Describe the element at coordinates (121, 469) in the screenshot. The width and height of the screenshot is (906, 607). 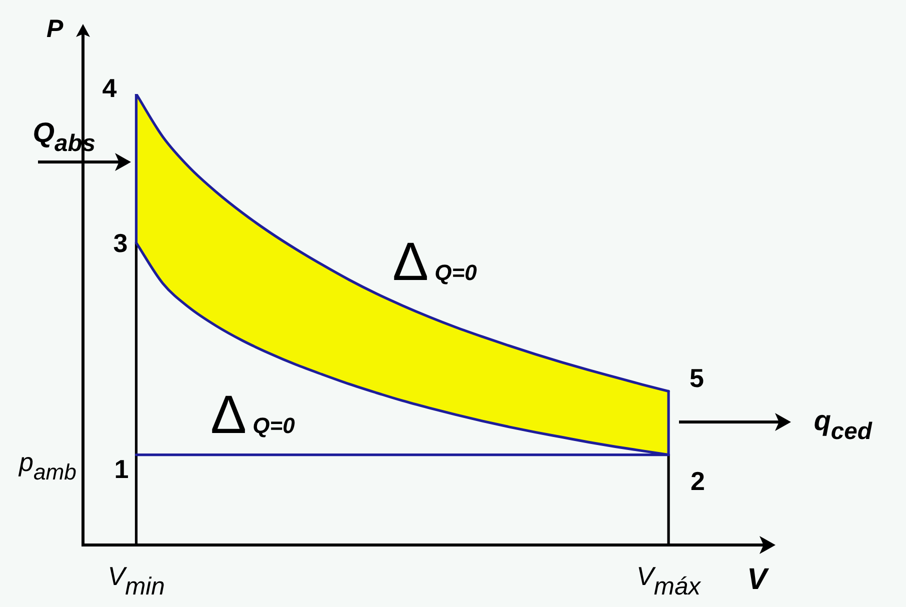
I see `annotation: 1` at that location.